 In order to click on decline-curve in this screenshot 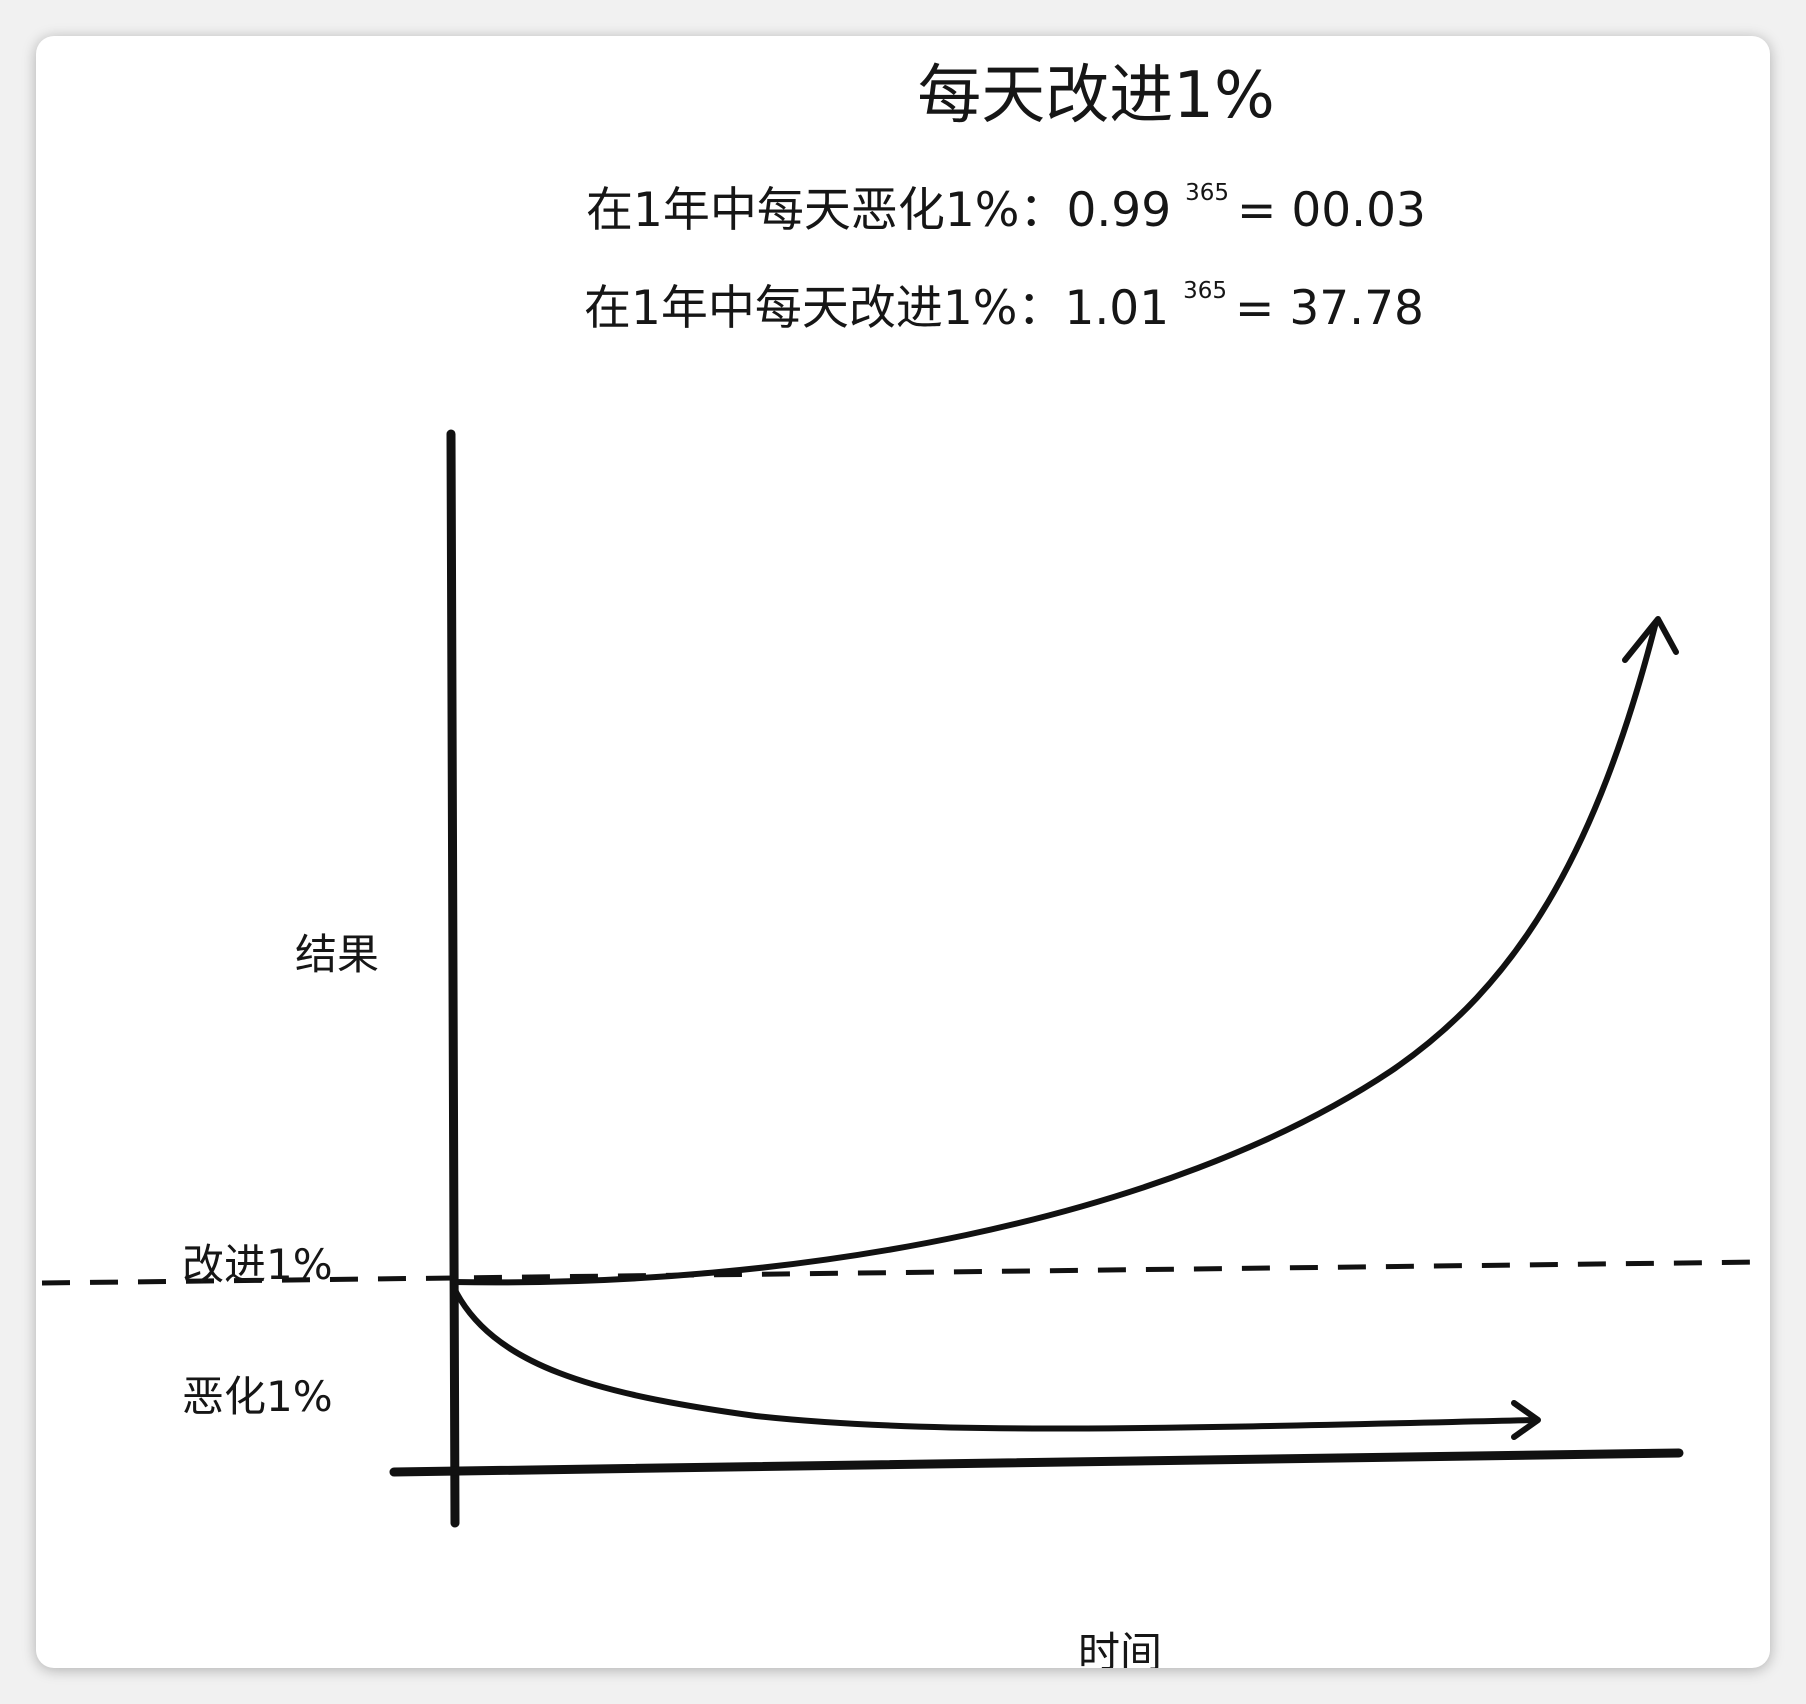, I will do `click(994, 1357)`.